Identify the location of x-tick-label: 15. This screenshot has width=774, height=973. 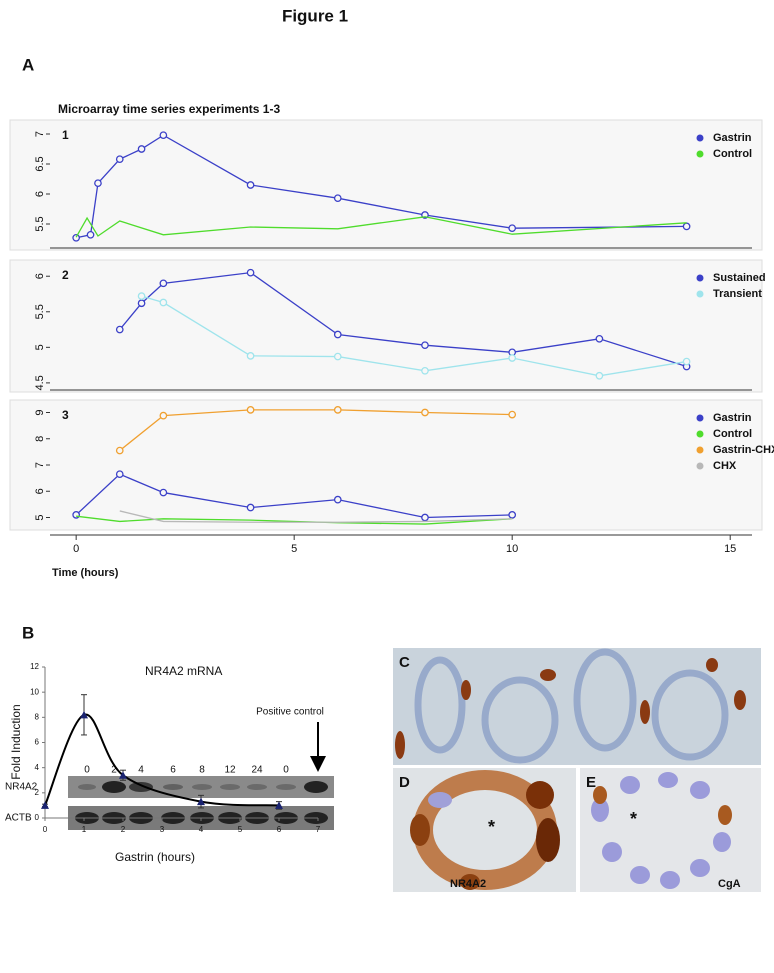
(730, 549).